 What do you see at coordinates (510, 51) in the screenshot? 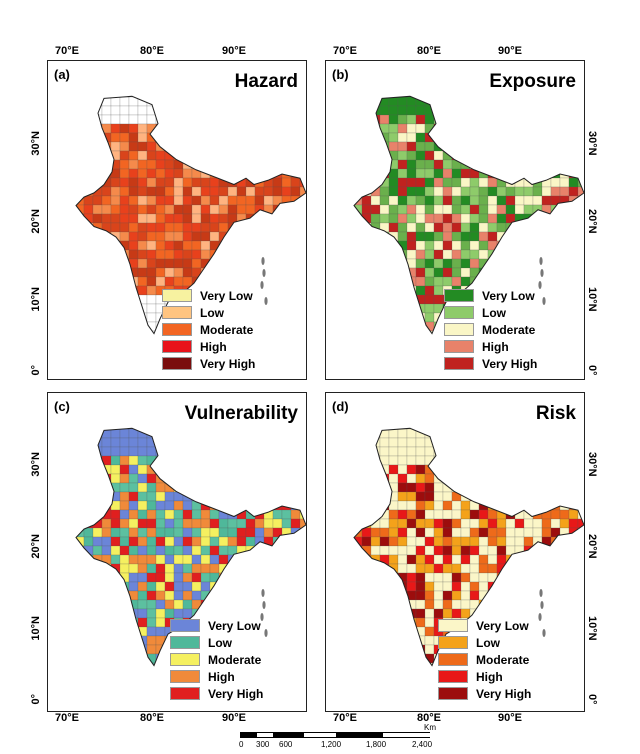
I see `tick-label: 90°E` at bounding box center [510, 51].